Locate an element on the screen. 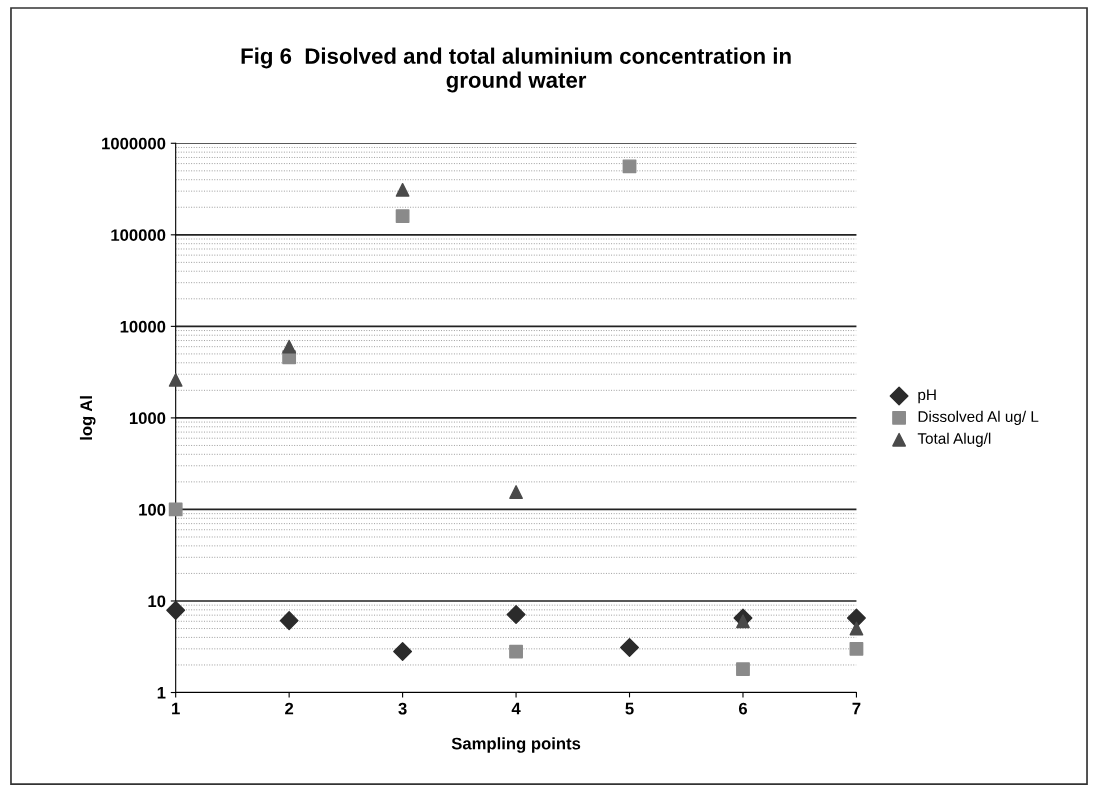  y-axis-title: log Al is located at coordinates (87, 418).